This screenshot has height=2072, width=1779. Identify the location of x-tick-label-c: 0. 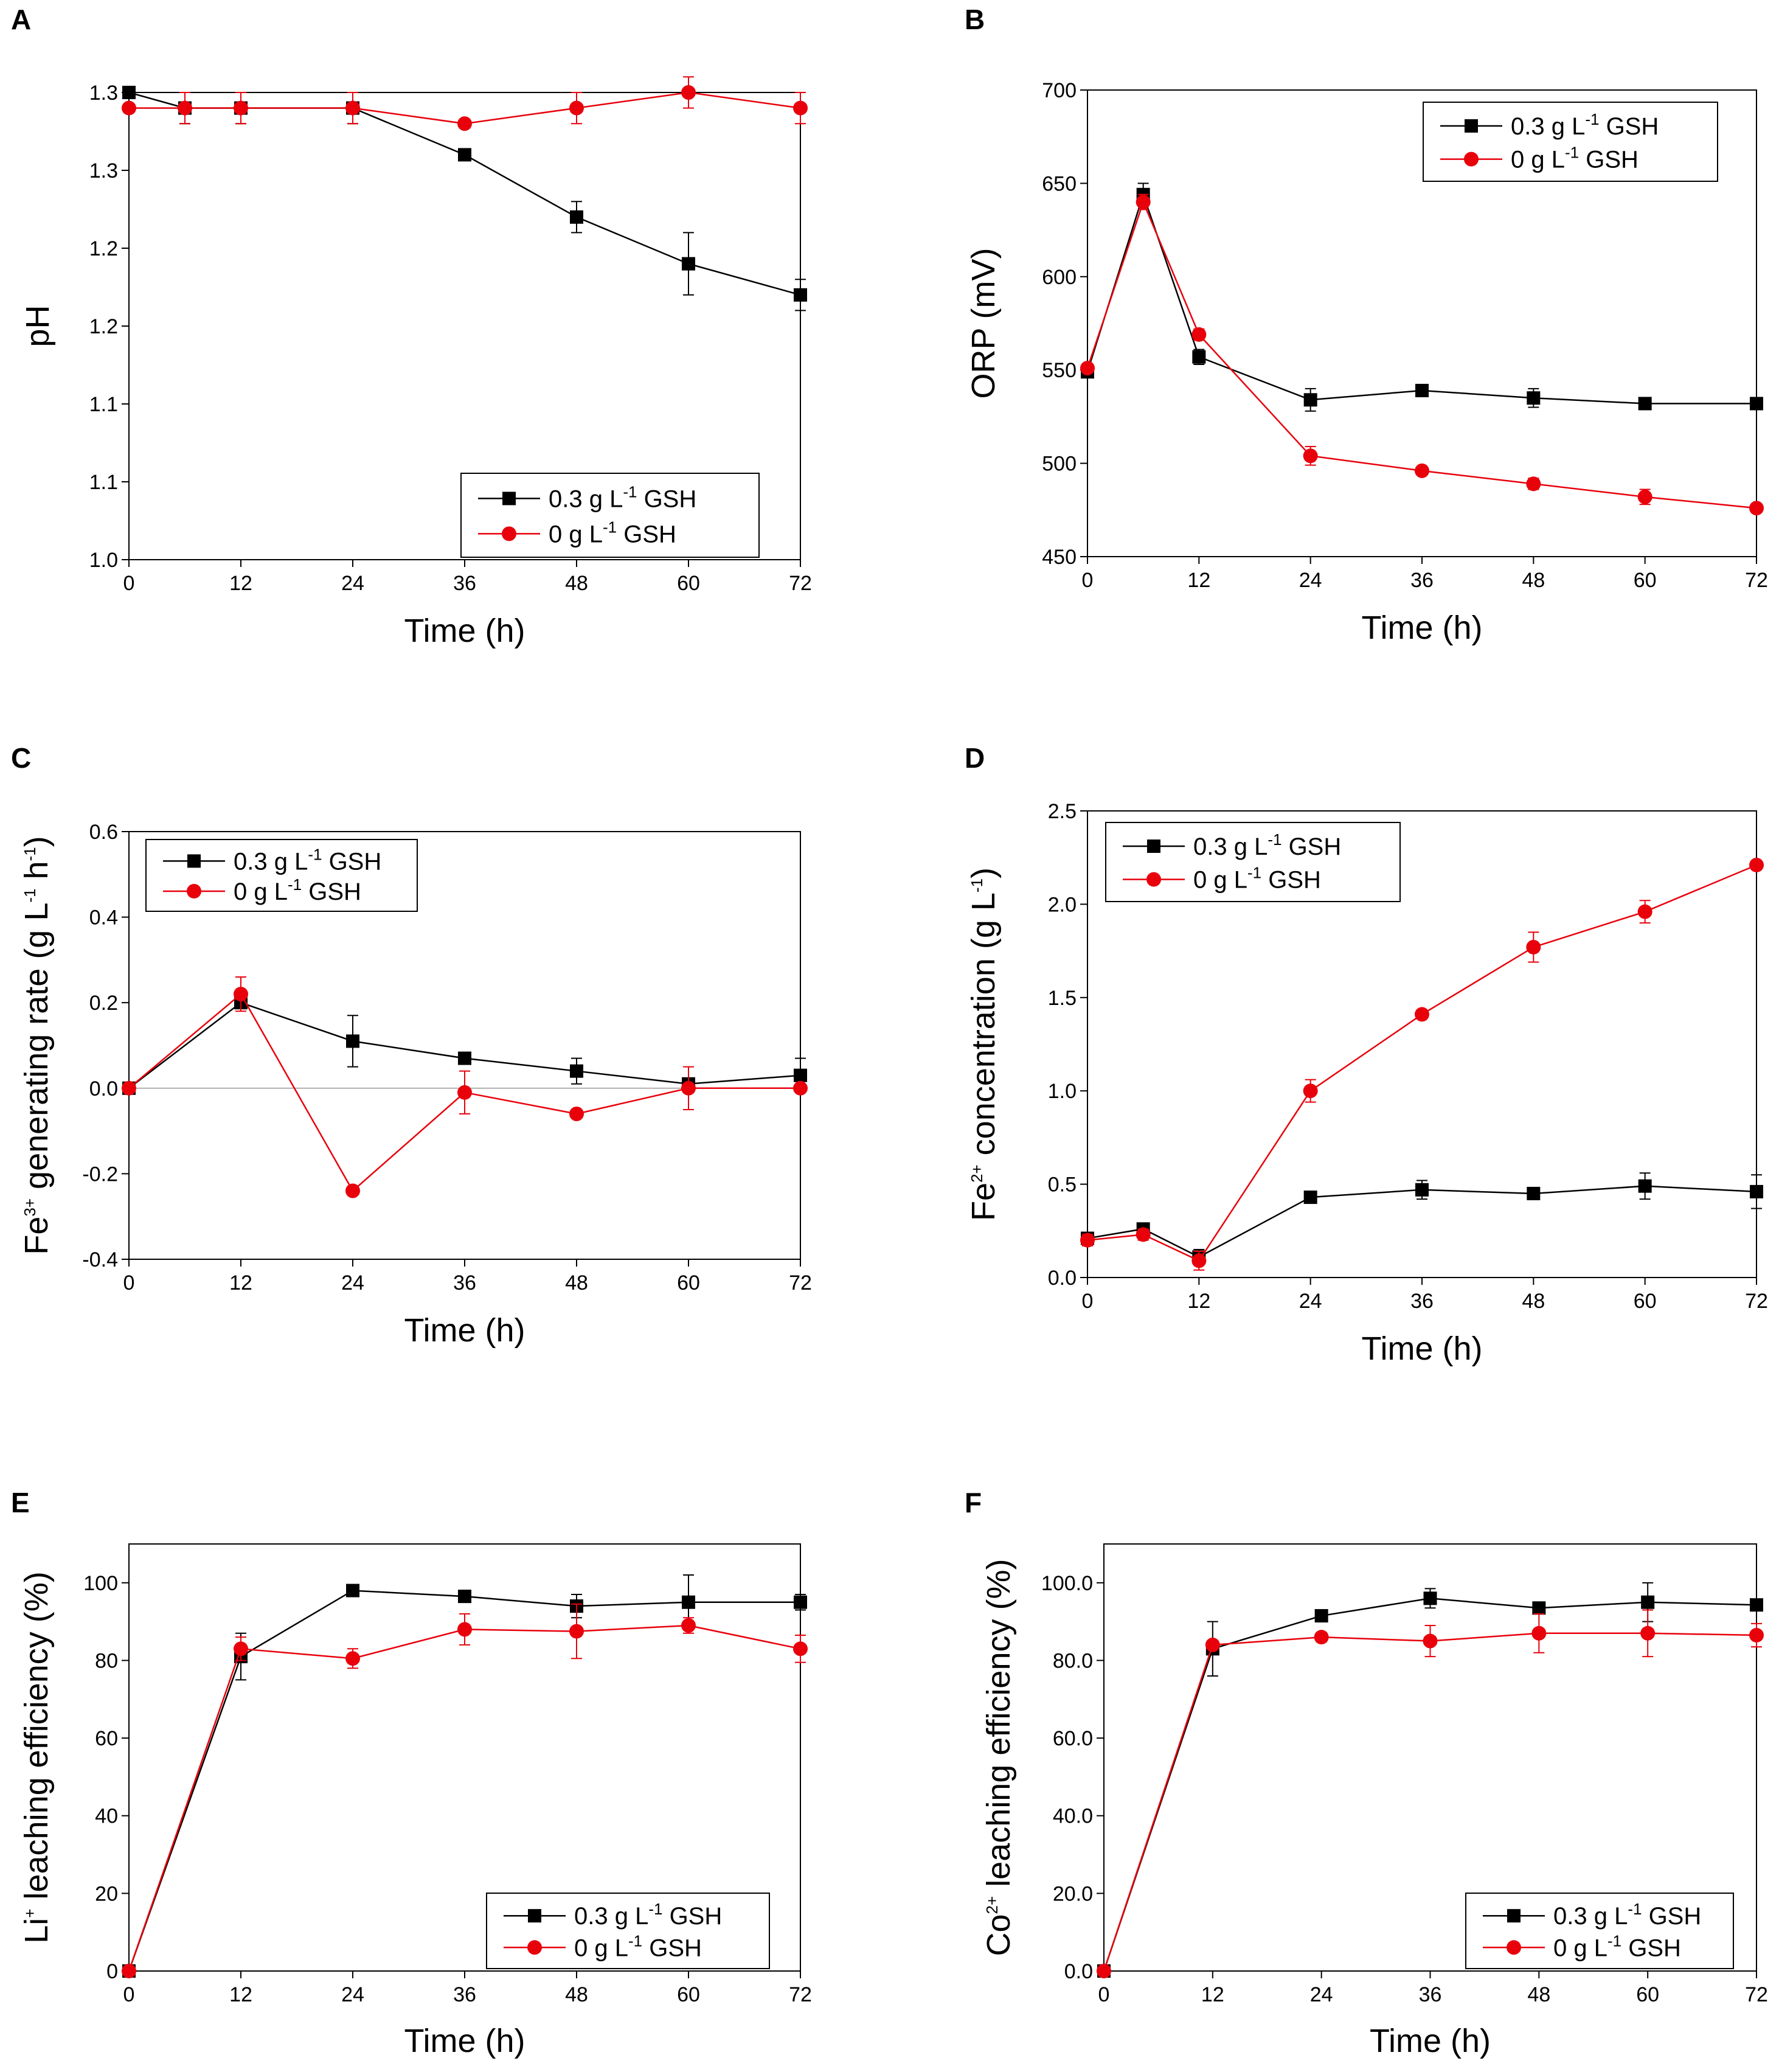
(129, 1283).